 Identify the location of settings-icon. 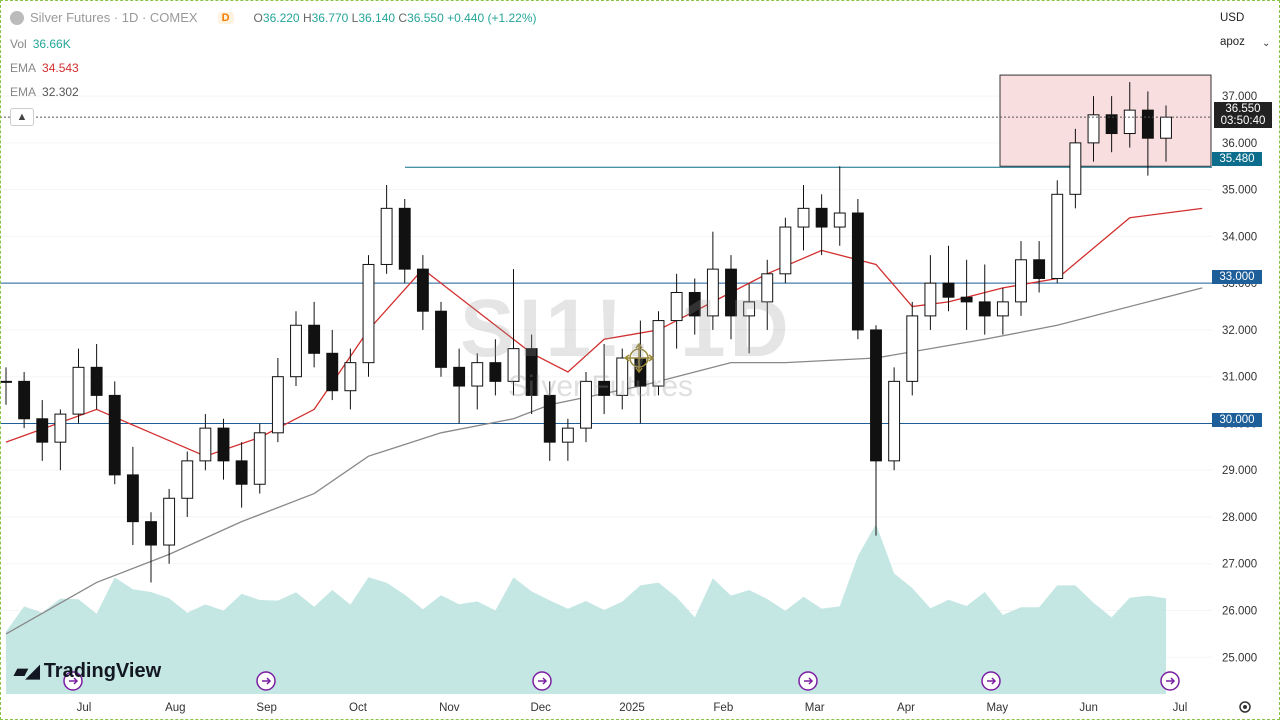
(1245, 707).